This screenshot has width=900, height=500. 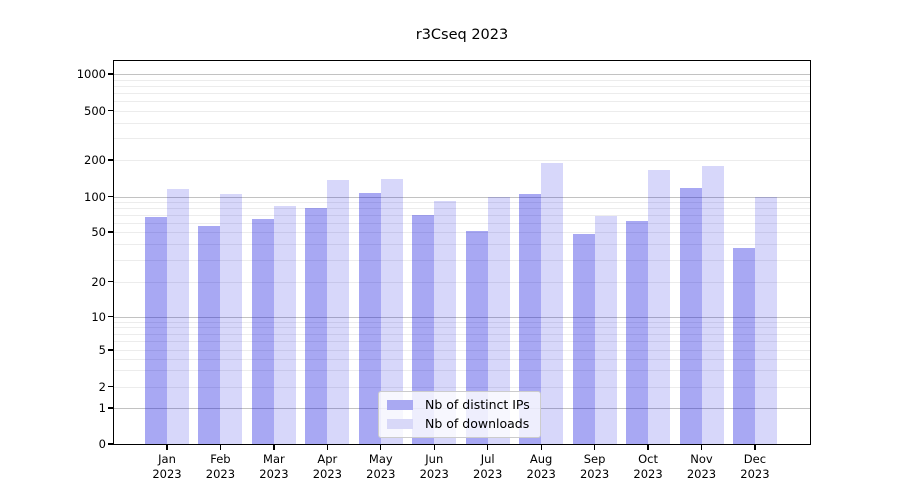 What do you see at coordinates (102, 444) in the screenshot?
I see `y-tick-label-0: 0` at bounding box center [102, 444].